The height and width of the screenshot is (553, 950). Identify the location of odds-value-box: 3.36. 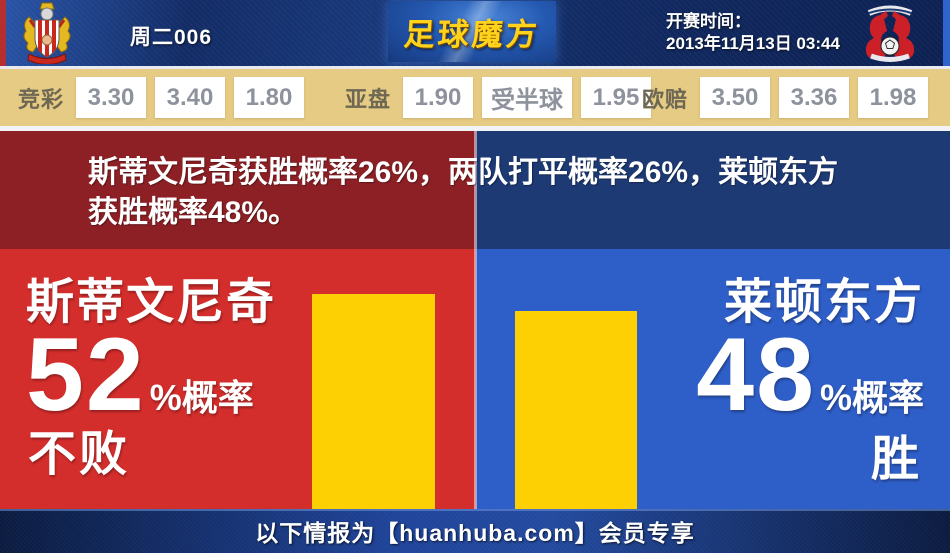
(814, 97).